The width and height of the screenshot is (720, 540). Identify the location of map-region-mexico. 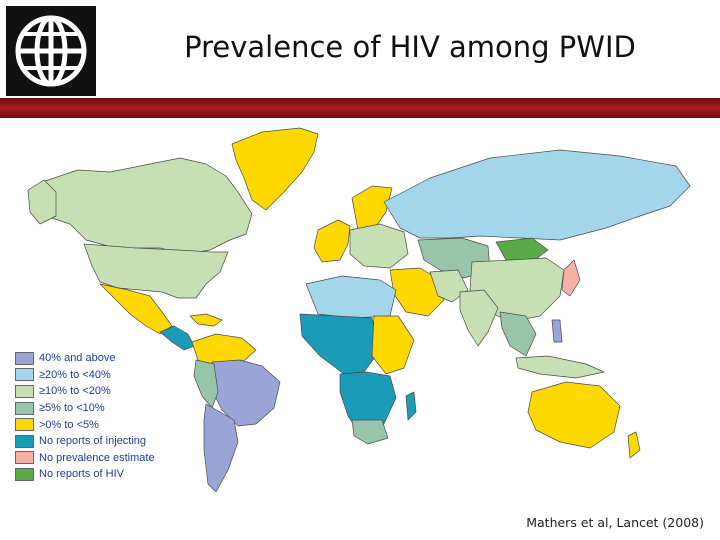
(136, 309).